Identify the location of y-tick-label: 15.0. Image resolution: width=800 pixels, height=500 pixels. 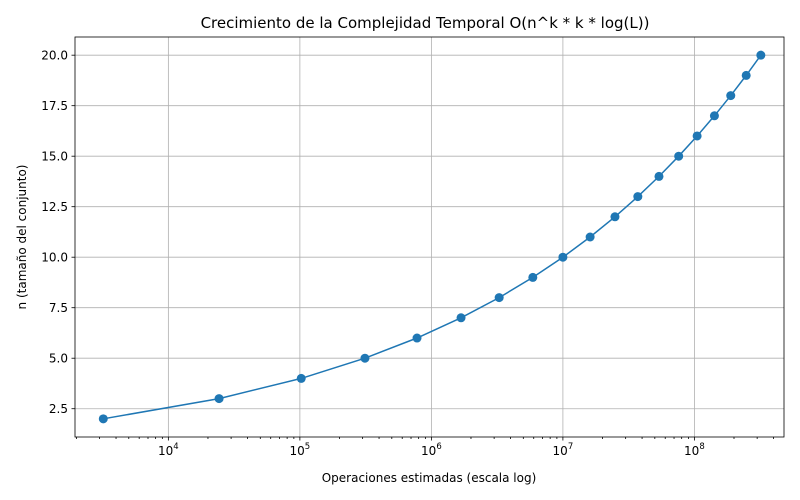
(54, 156).